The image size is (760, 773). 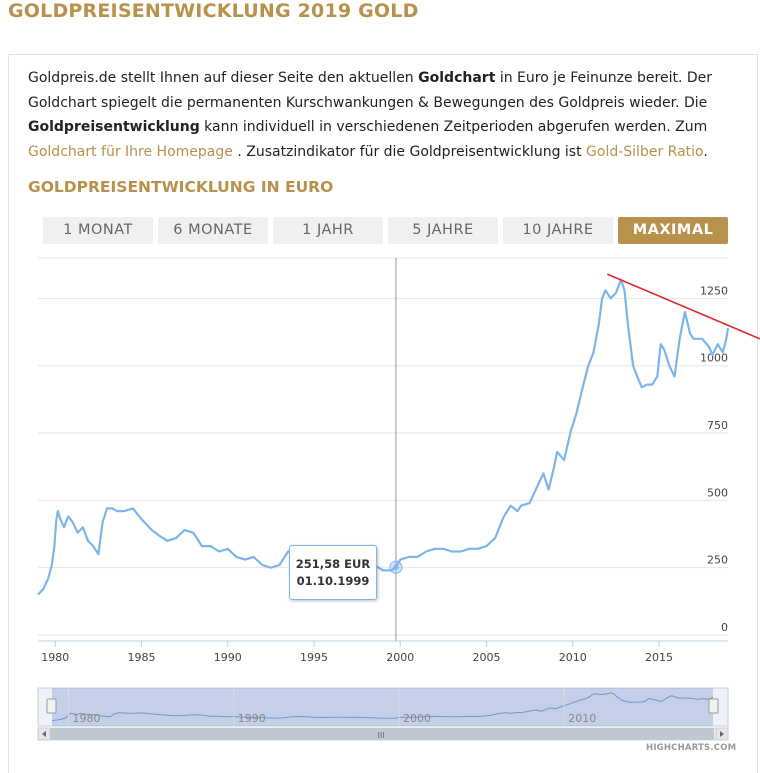 What do you see at coordinates (717, 560) in the screenshot?
I see `y-tick-label: 250` at bounding box center [717, 560].